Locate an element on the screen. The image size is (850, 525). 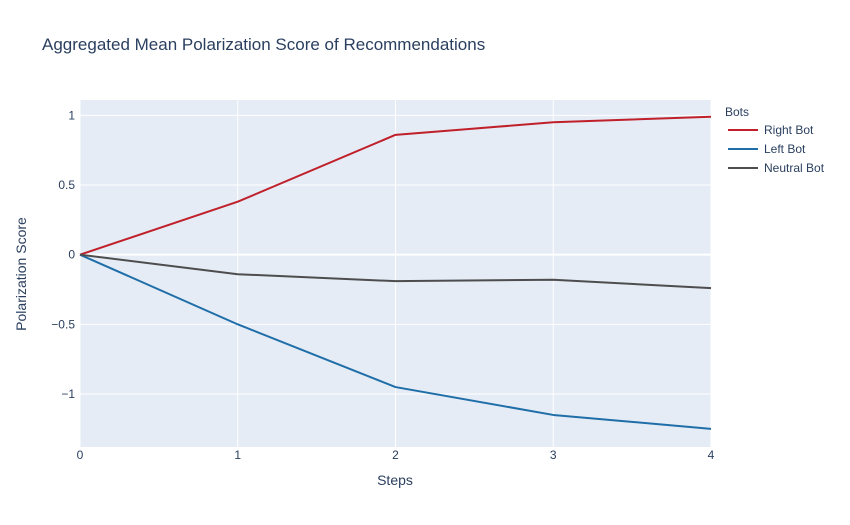
y-tick-label: 0.5 is located at coordinates (66, 185).